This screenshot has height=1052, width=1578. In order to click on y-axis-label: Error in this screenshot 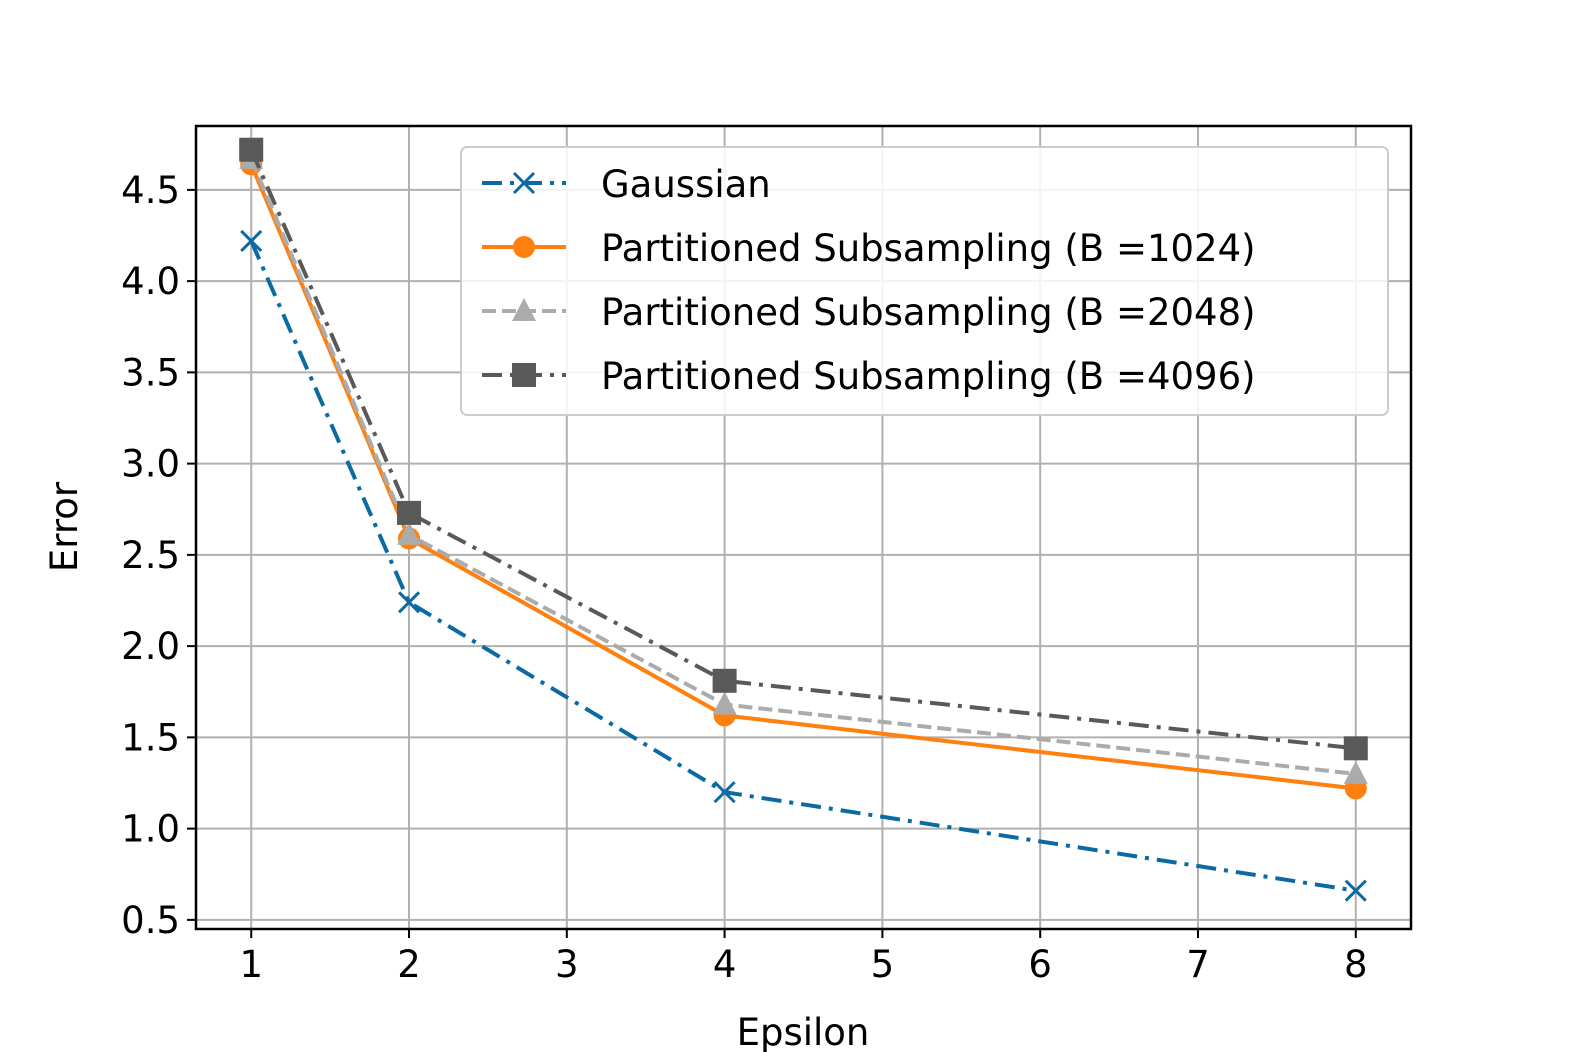, I will do `click(64, 526)`.